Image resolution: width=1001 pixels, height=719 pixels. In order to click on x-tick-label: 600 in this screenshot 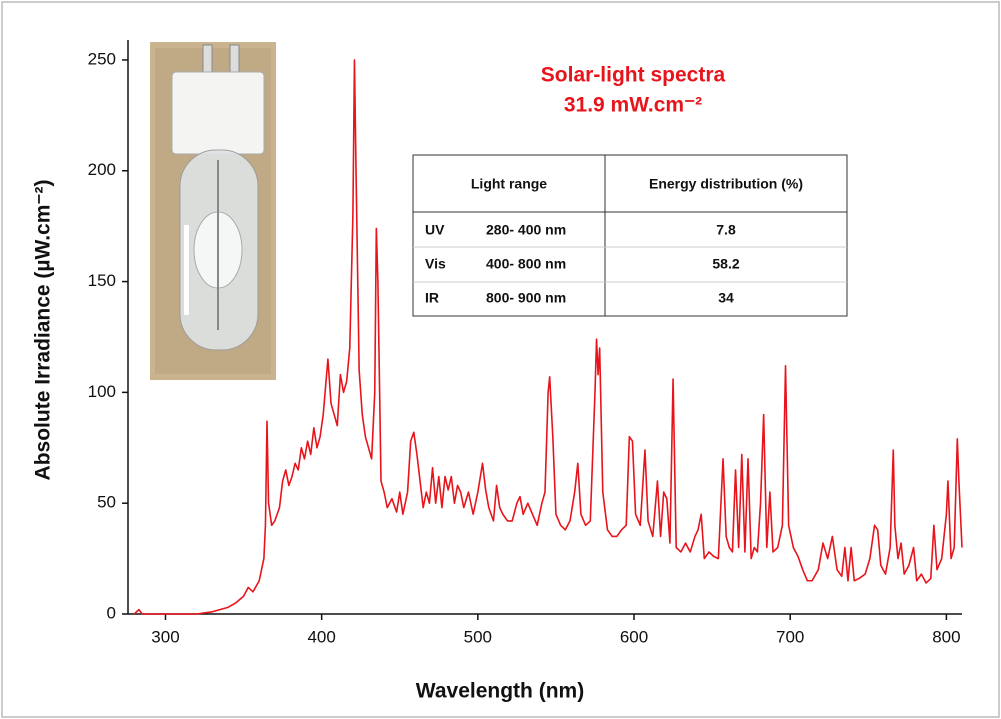, I will do `click(634, 636)`.